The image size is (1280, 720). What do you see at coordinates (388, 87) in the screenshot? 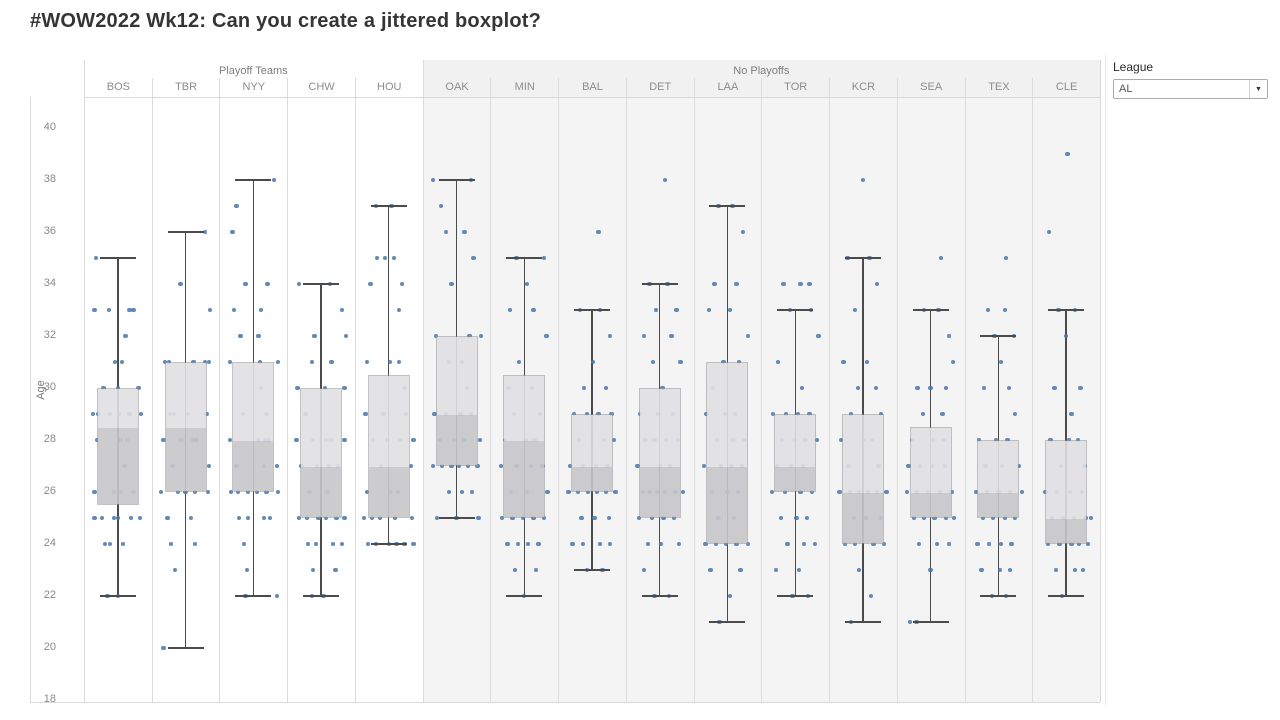
I see `team-column-header: HOU` at bounding box center [388, 87].